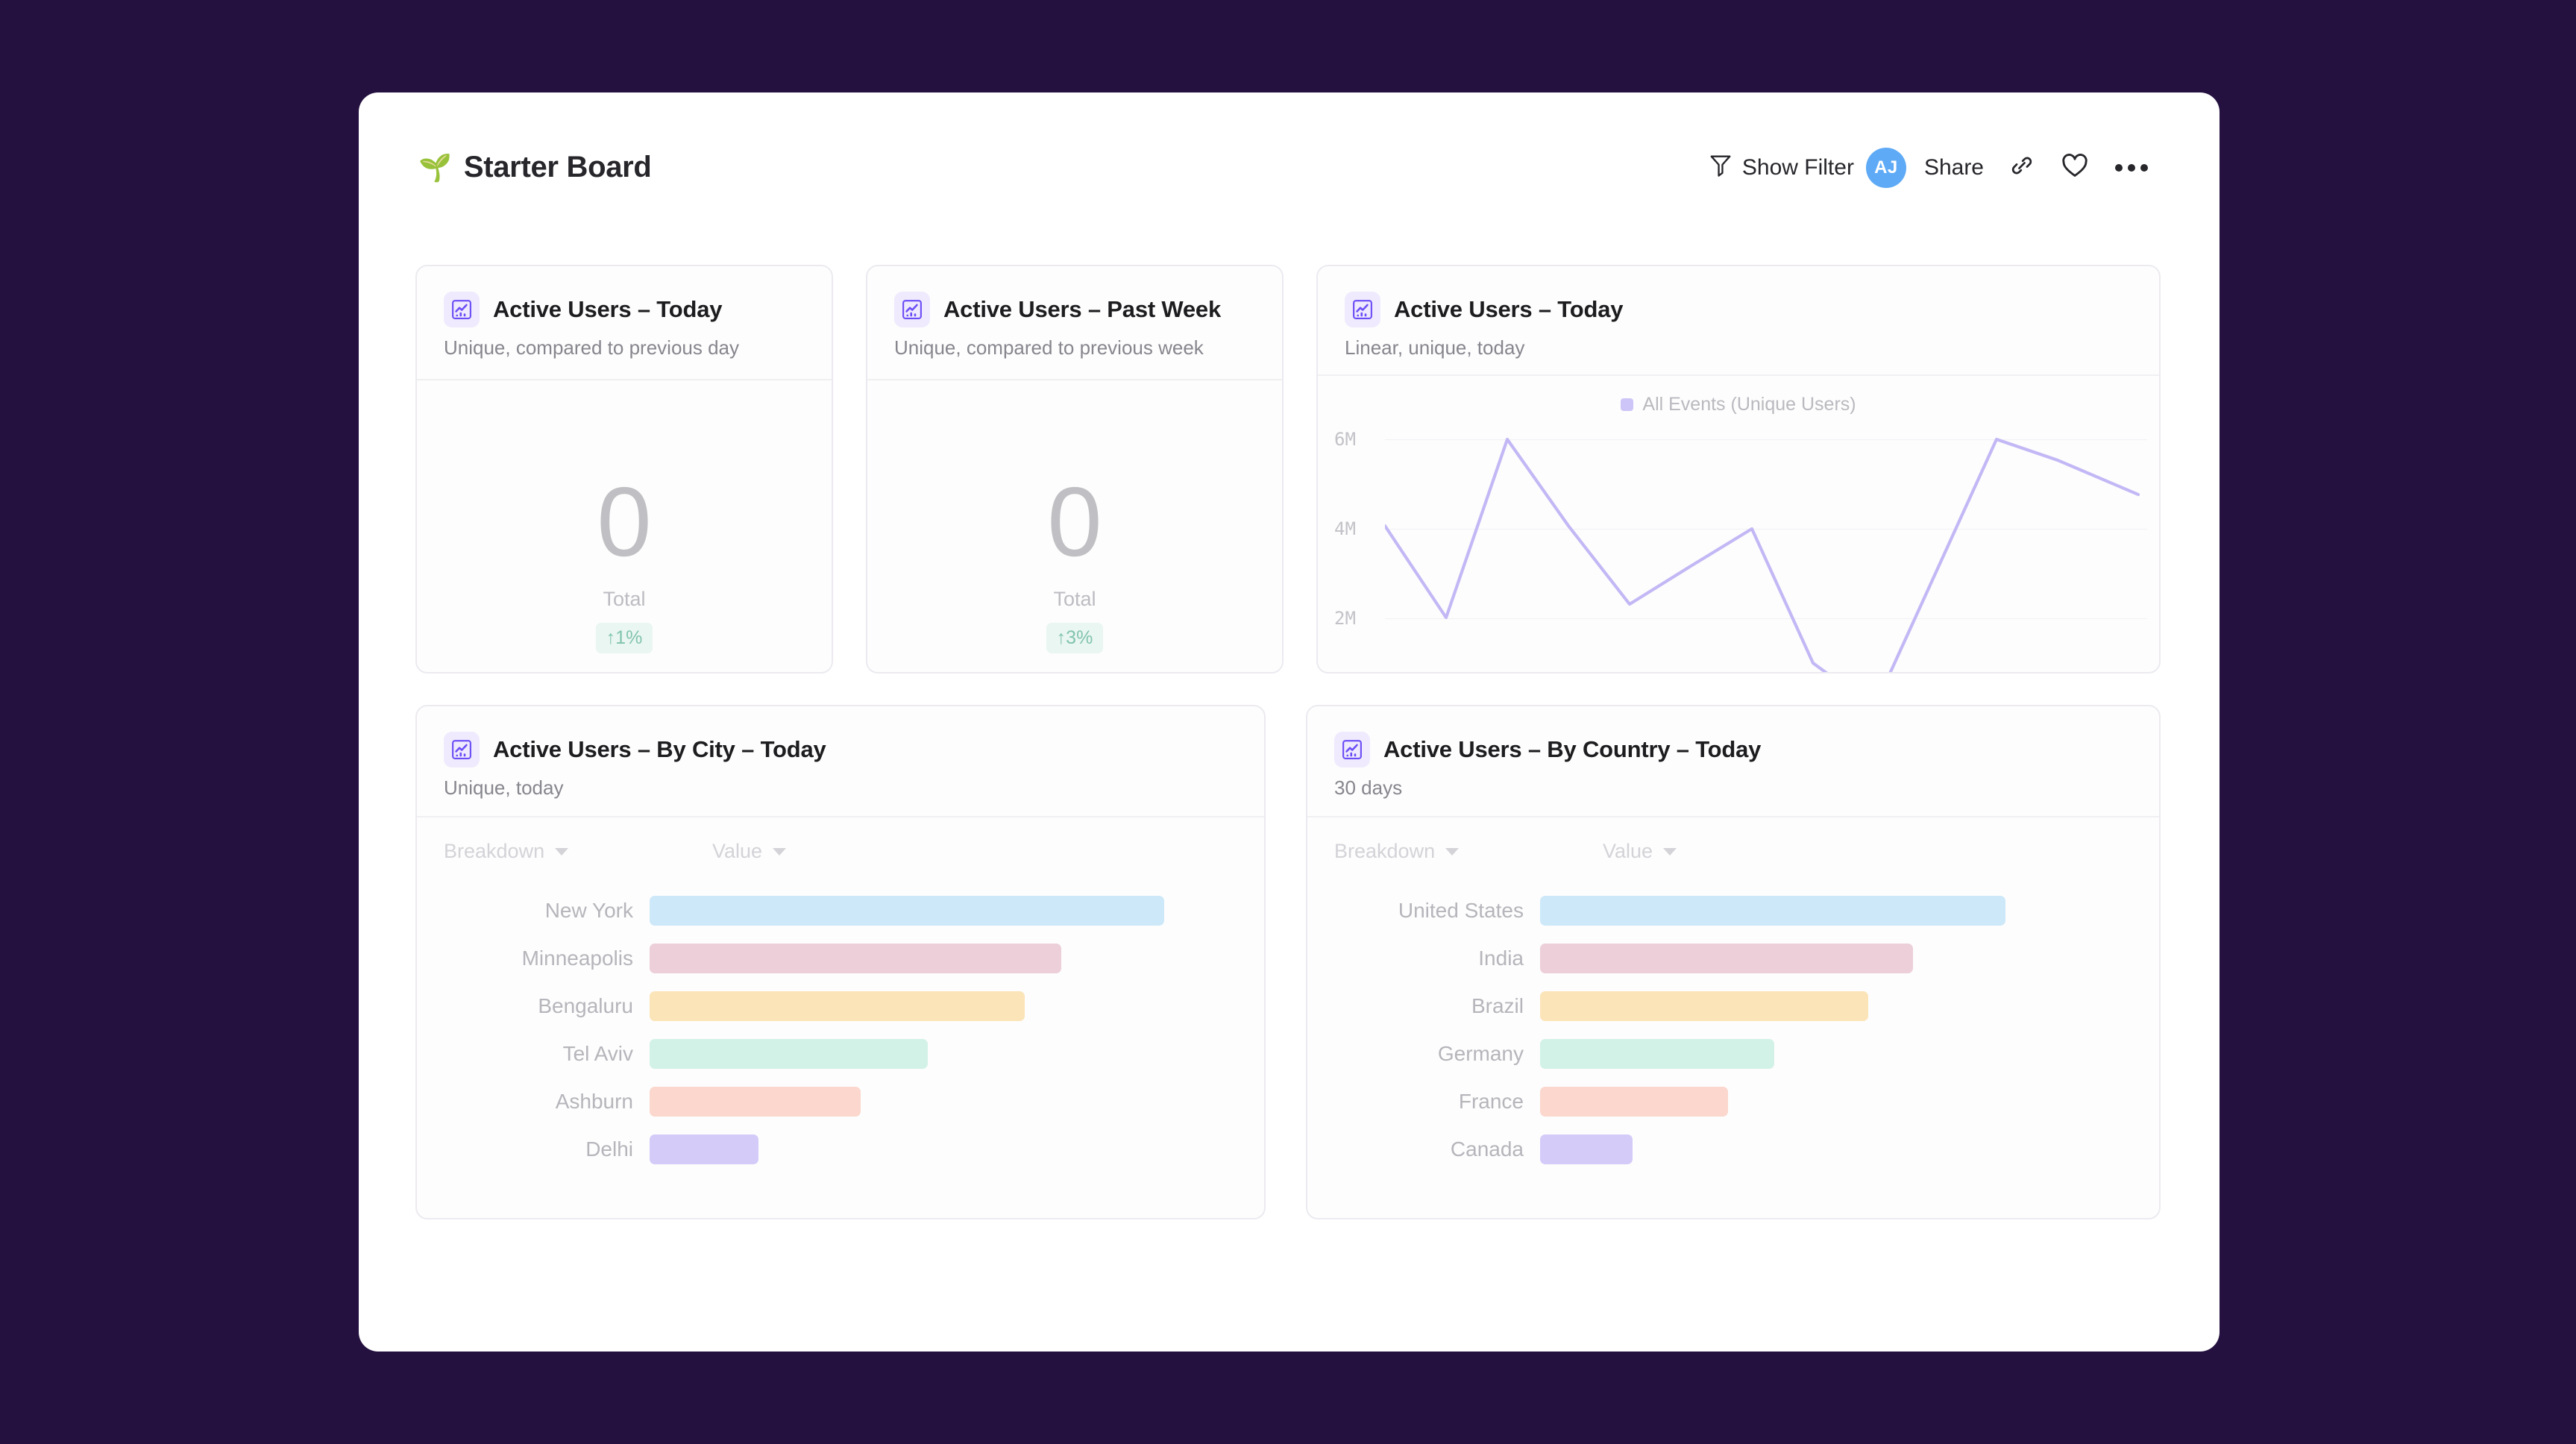 Image resolution: width=2576 pixels, height=1444 pixels. What do you see at coordinates (1798, 167) in the screenshot?
I see `show-filter-label: Show Filter` at bounding box center [1798, 167].